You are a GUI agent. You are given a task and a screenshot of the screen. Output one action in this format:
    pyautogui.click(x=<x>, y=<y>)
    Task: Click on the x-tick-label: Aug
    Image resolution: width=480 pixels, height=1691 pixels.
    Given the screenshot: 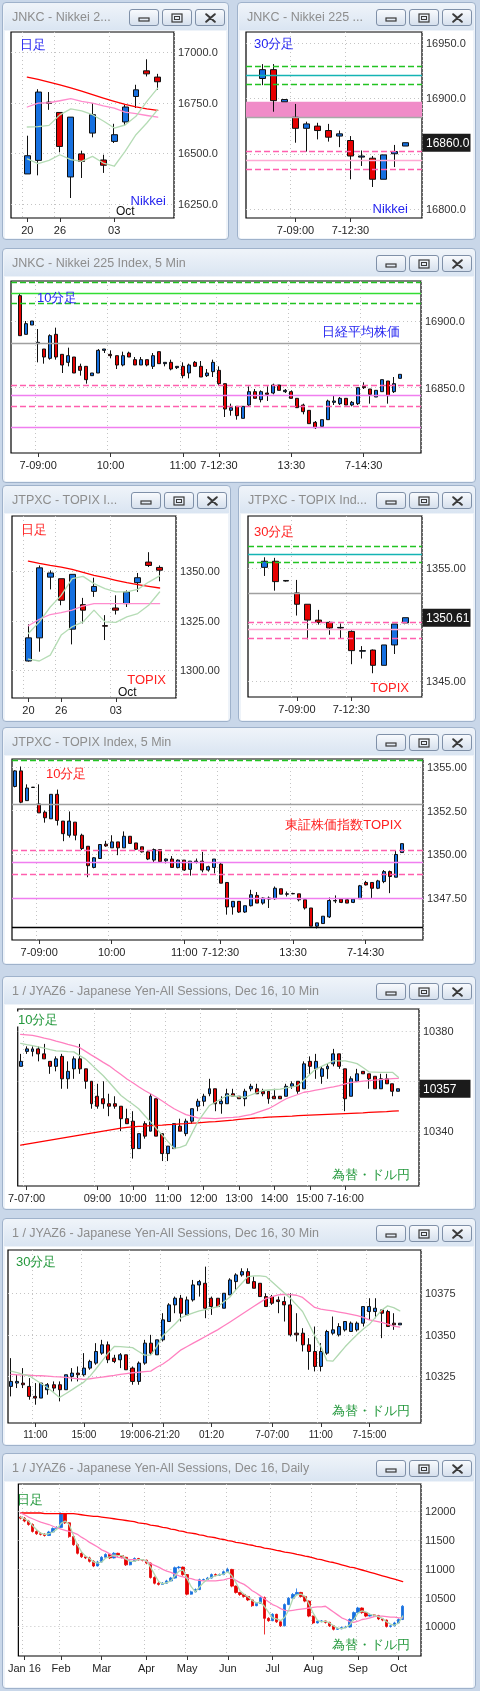 What is the action you would take?
    pyautogui.click(x=313, y=1667)
    